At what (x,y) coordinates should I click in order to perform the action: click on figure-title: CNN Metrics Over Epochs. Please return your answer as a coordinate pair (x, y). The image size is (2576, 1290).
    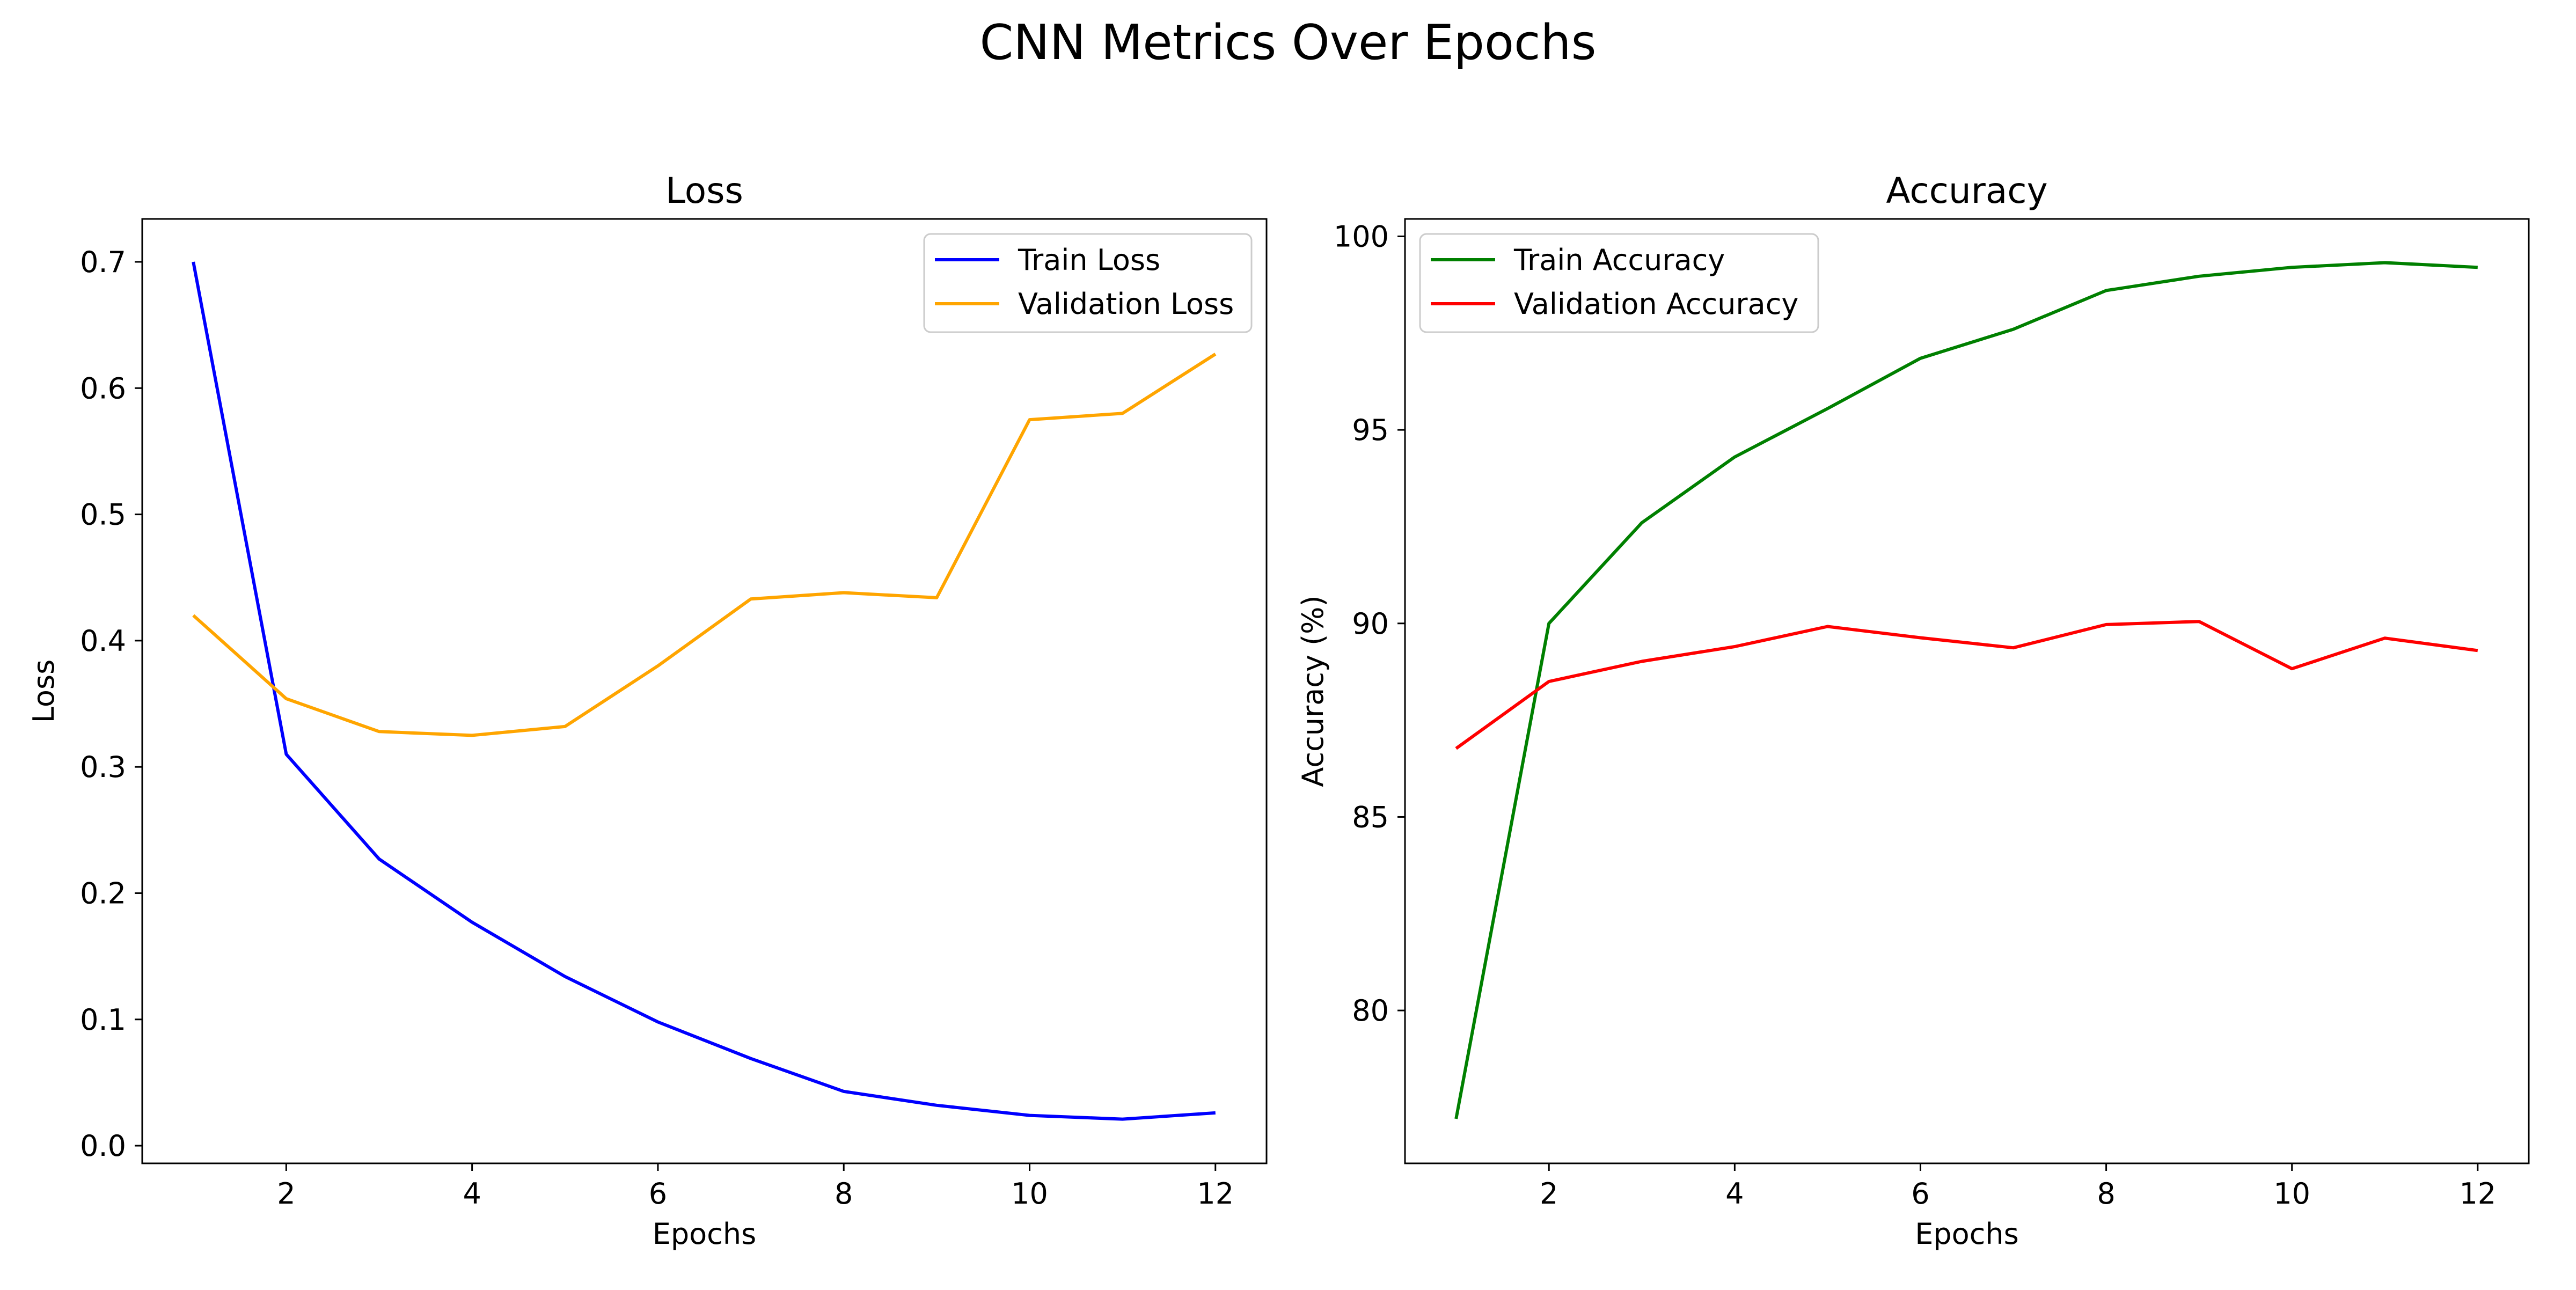
    Looking at the image, I should click on (1288, 42).